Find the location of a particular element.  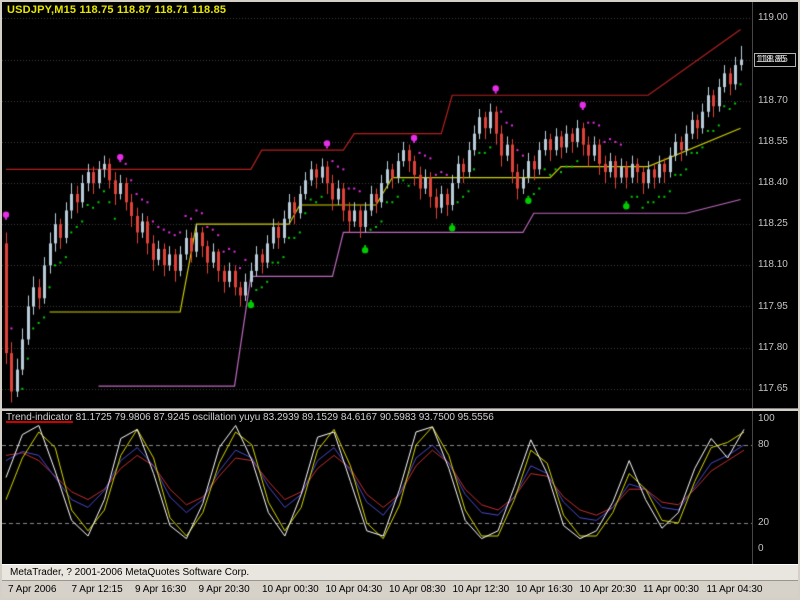

price-tick-label: 118.70 is located at coordinates (773, 100).